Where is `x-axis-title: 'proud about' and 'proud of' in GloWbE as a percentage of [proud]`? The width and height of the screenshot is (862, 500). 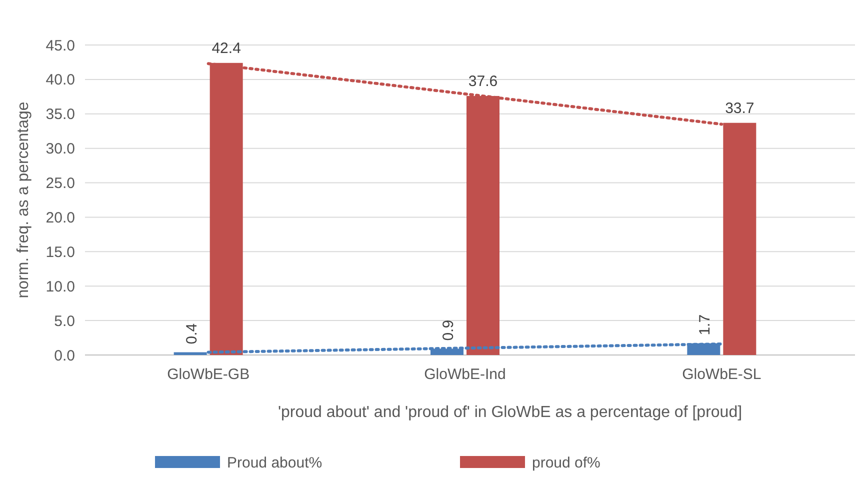
x-axis-title: 'proud about' and 'proud of' in GloWbE as a percentage of [proud] is located at coordinates (510, 412).